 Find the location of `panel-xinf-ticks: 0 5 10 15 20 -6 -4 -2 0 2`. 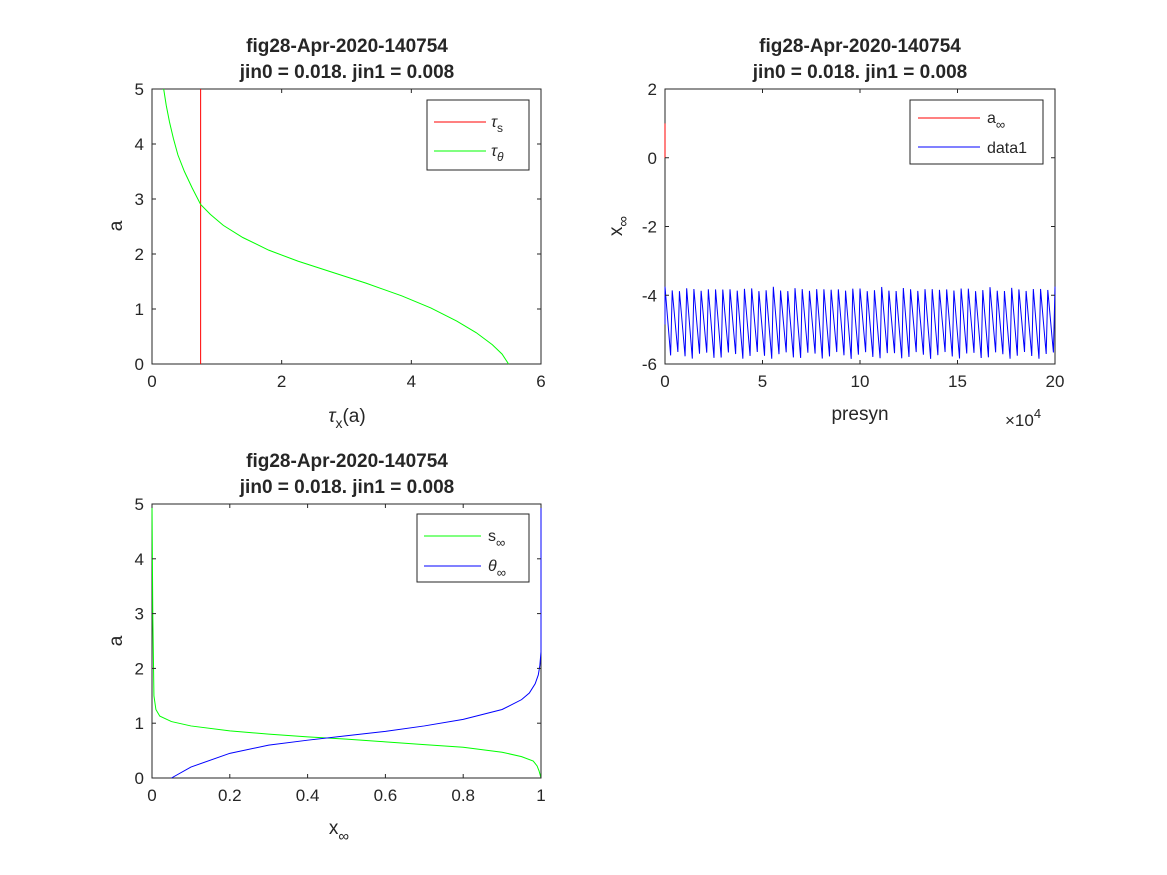

panel-xinf-ticks: 0 5 10 15 20 -6 -4 -2 0 2 is located at coordinates (853, 235).